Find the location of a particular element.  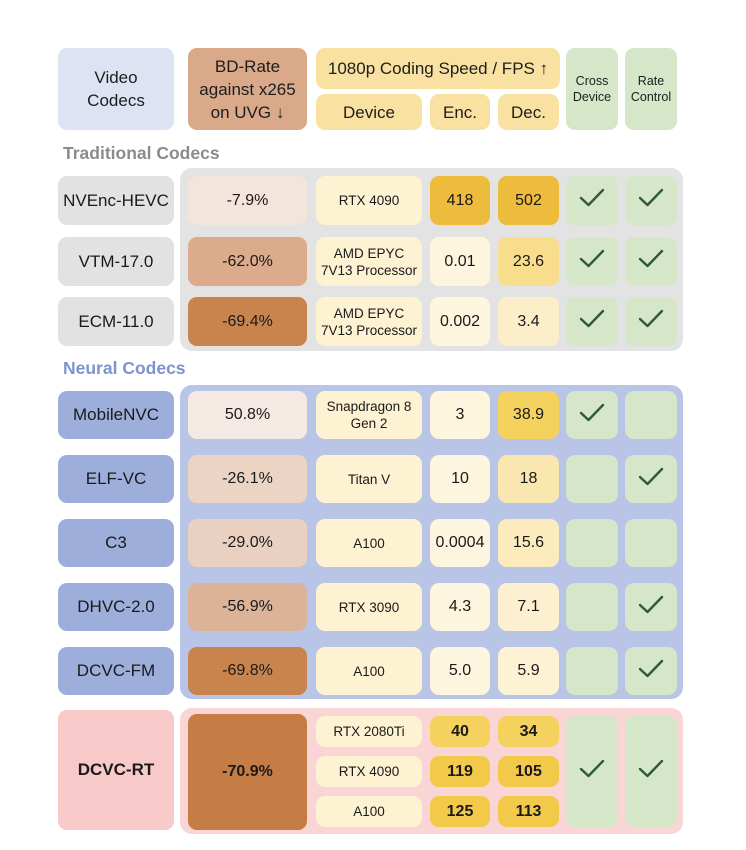

enc-fps: 418 is located at coordinates (460, 200).